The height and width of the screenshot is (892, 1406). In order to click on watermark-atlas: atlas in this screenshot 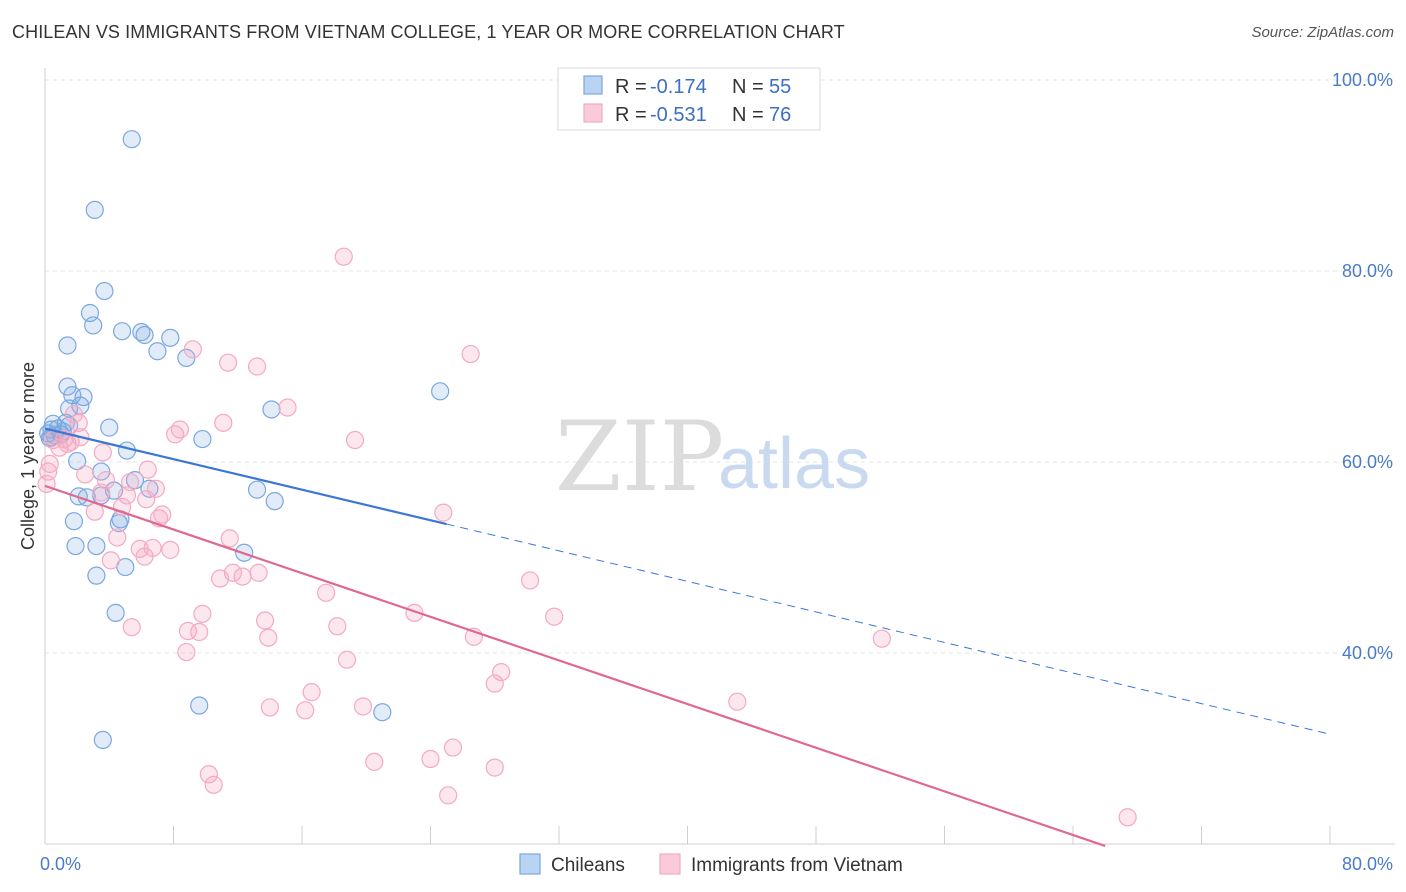, I will do `click(794, 464)`.